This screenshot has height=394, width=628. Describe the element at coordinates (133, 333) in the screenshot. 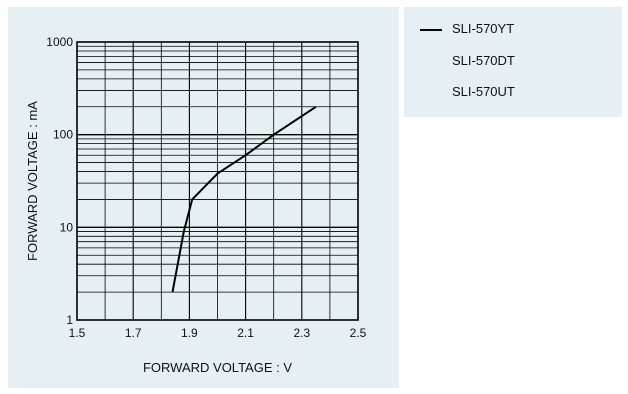

I see `x-tick-label: 1.7` at that location.